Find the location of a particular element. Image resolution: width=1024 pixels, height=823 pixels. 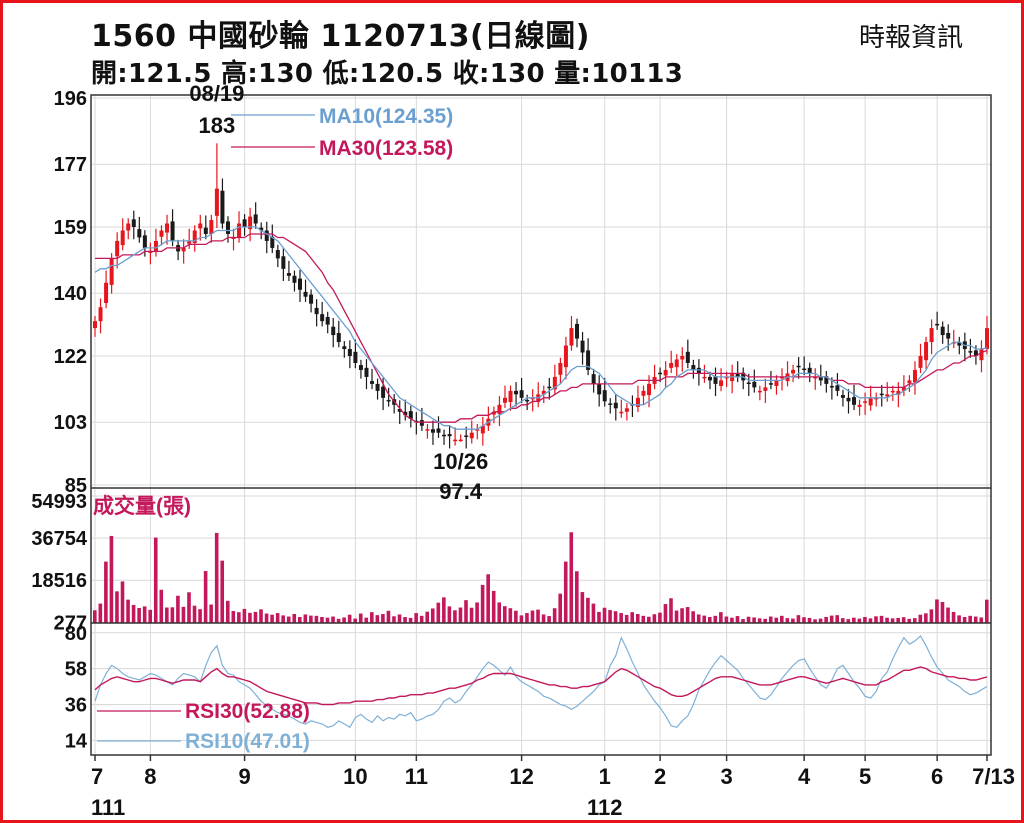

ma10-legend-label: MA10(124.35) is located at coordinates (386, 116).